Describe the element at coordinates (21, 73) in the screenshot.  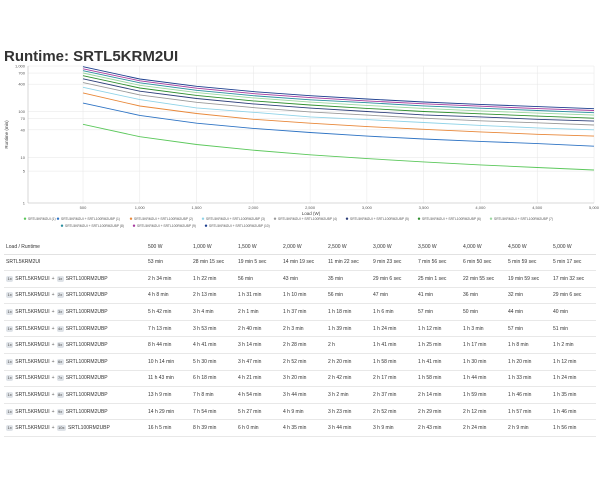
I see `y-tick-label: 700` at that location.